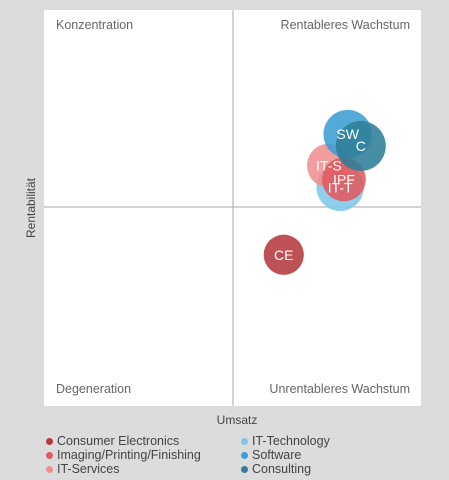 This screenshot has height=480, width=449. I want to click on bubble-ce, so click(283, 254).